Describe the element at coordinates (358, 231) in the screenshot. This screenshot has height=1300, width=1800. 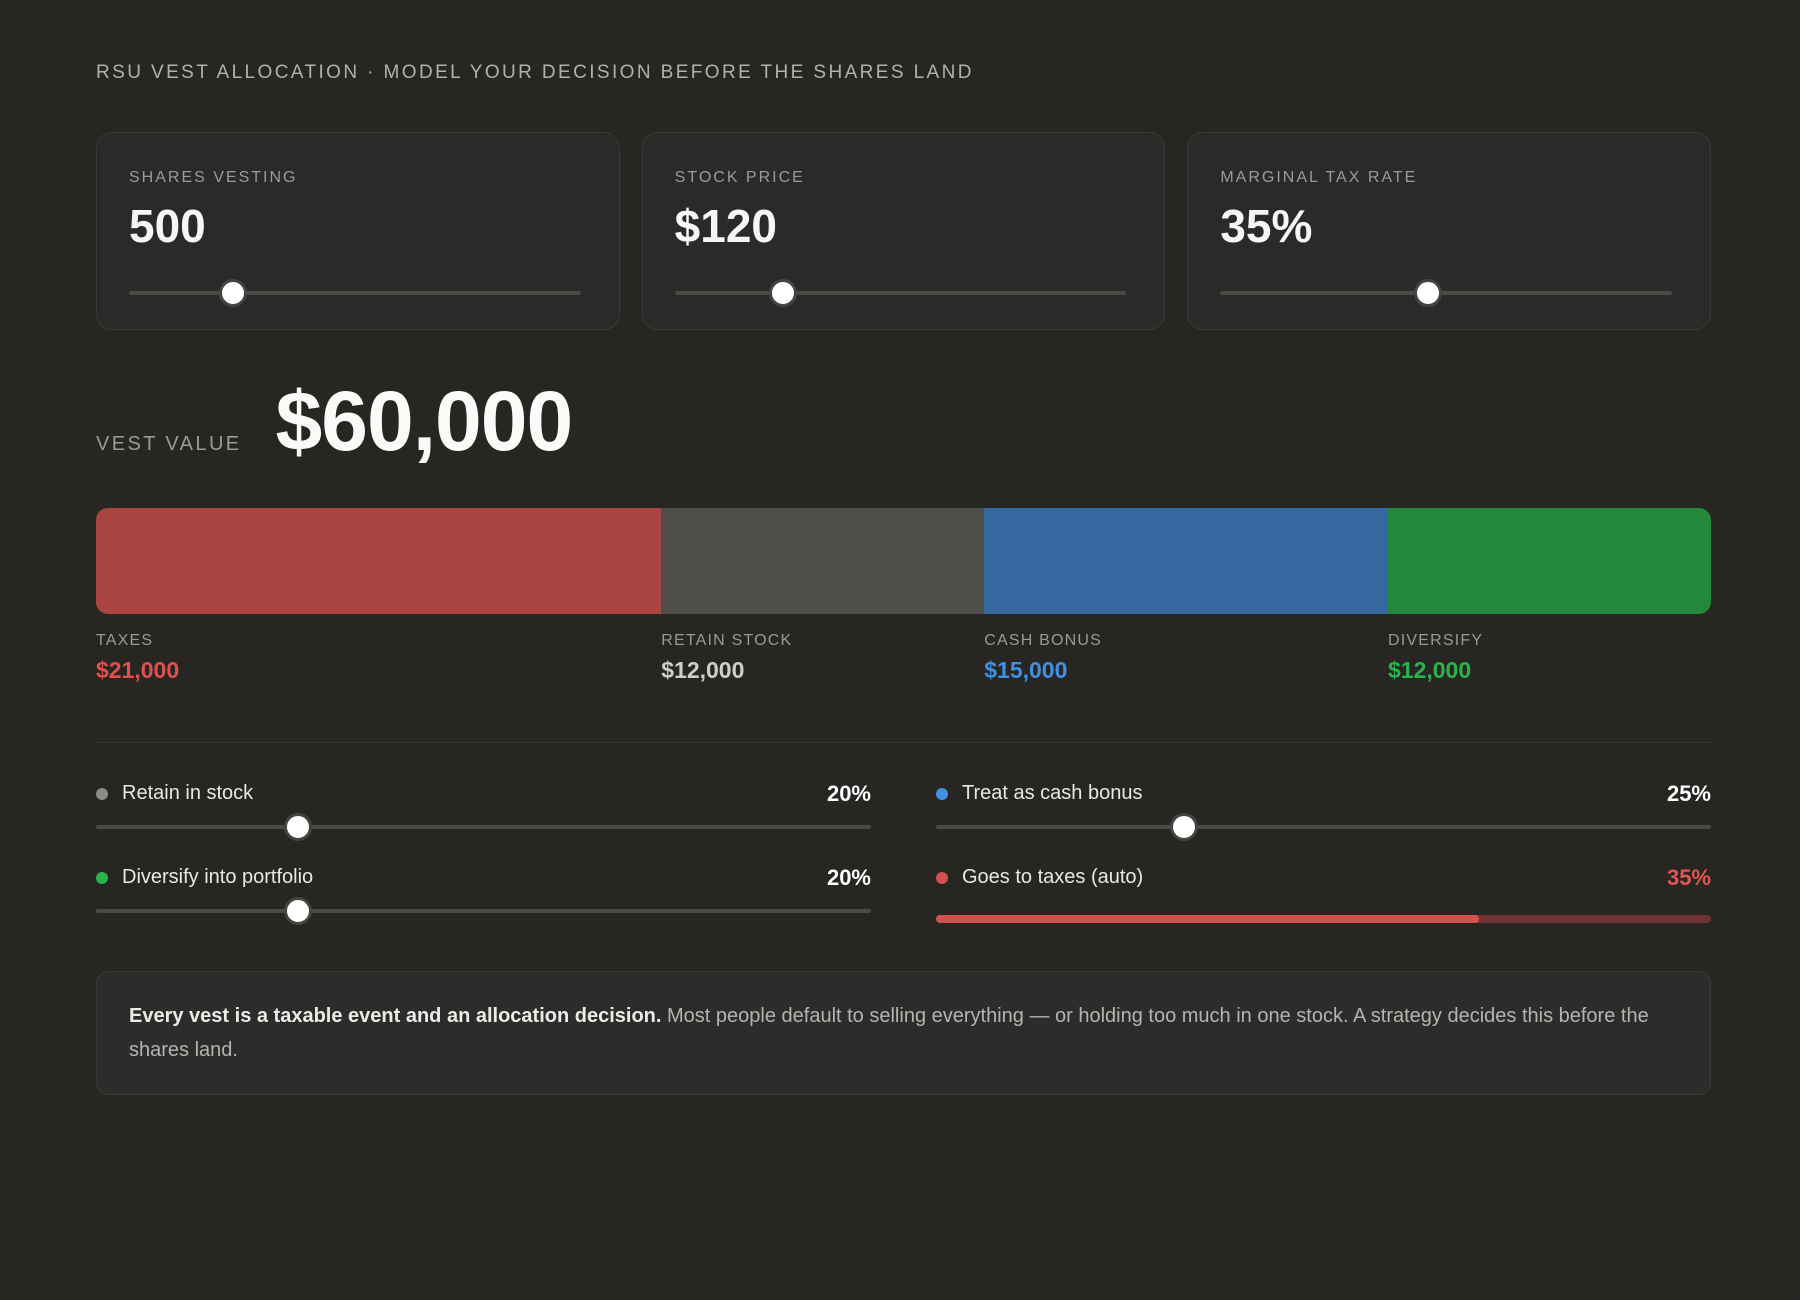
I see `card-shares-vesting: SHARES VESTING 500` at that location.